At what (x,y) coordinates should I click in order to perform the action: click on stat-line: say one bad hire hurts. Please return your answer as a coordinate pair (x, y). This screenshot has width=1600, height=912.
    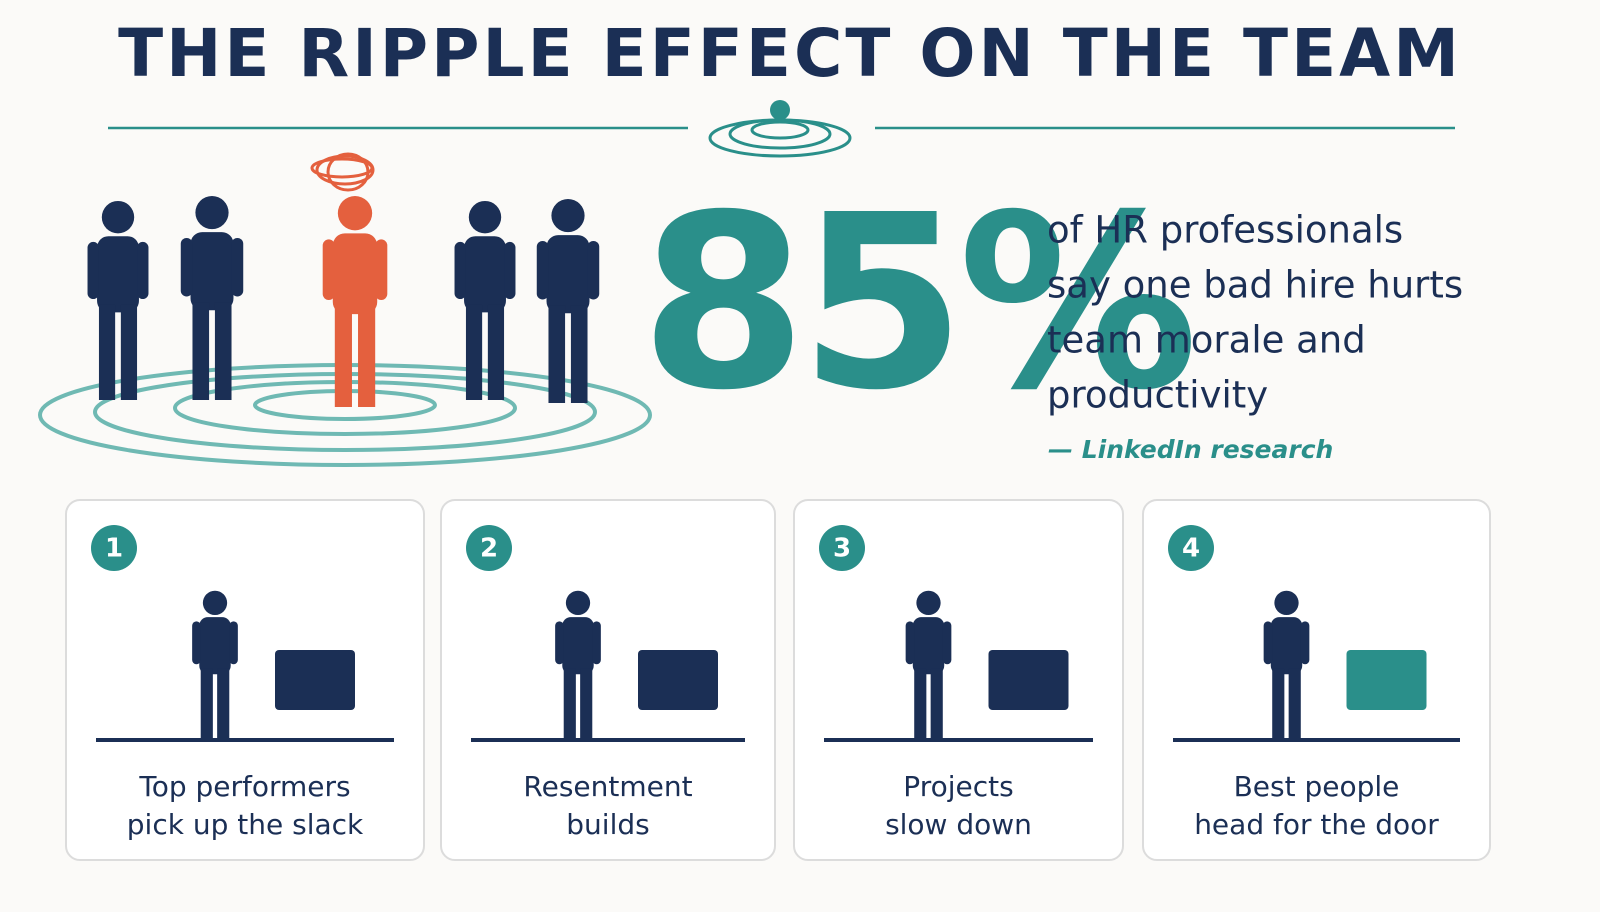
    Looking at the image, I should click on (1255, 285).